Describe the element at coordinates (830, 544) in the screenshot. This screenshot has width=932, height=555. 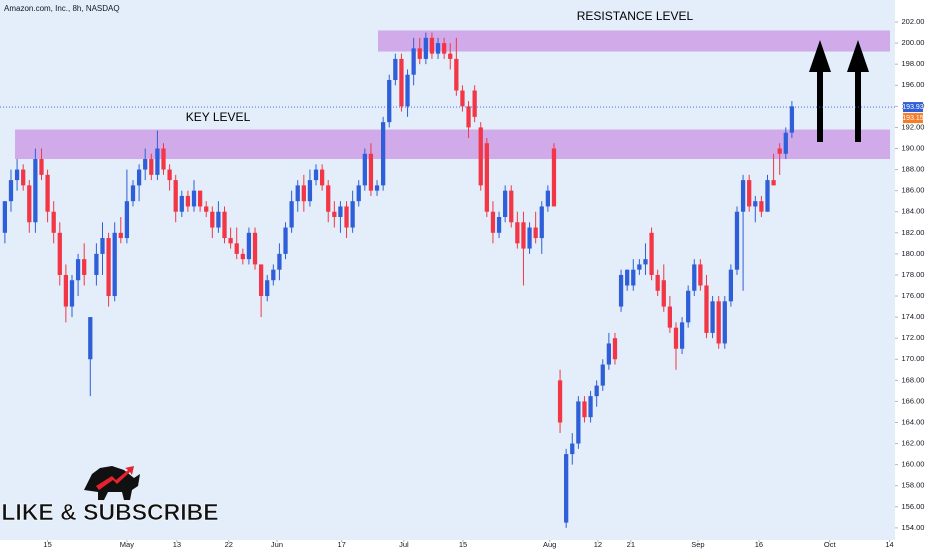
I see `x-tick-label: Oct` at that location.